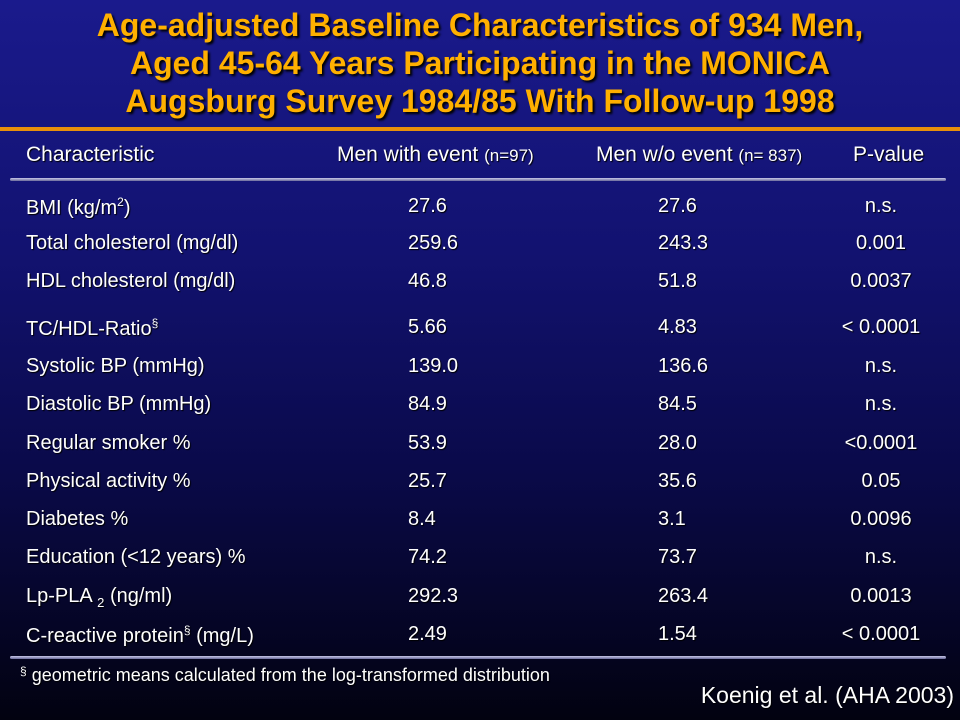 Image resolution: width=960 pixels, height=720 pixels. Describe the element at coordinates (427, 281) in the screenshot. I see `with-event-value: 46.8` at that location.